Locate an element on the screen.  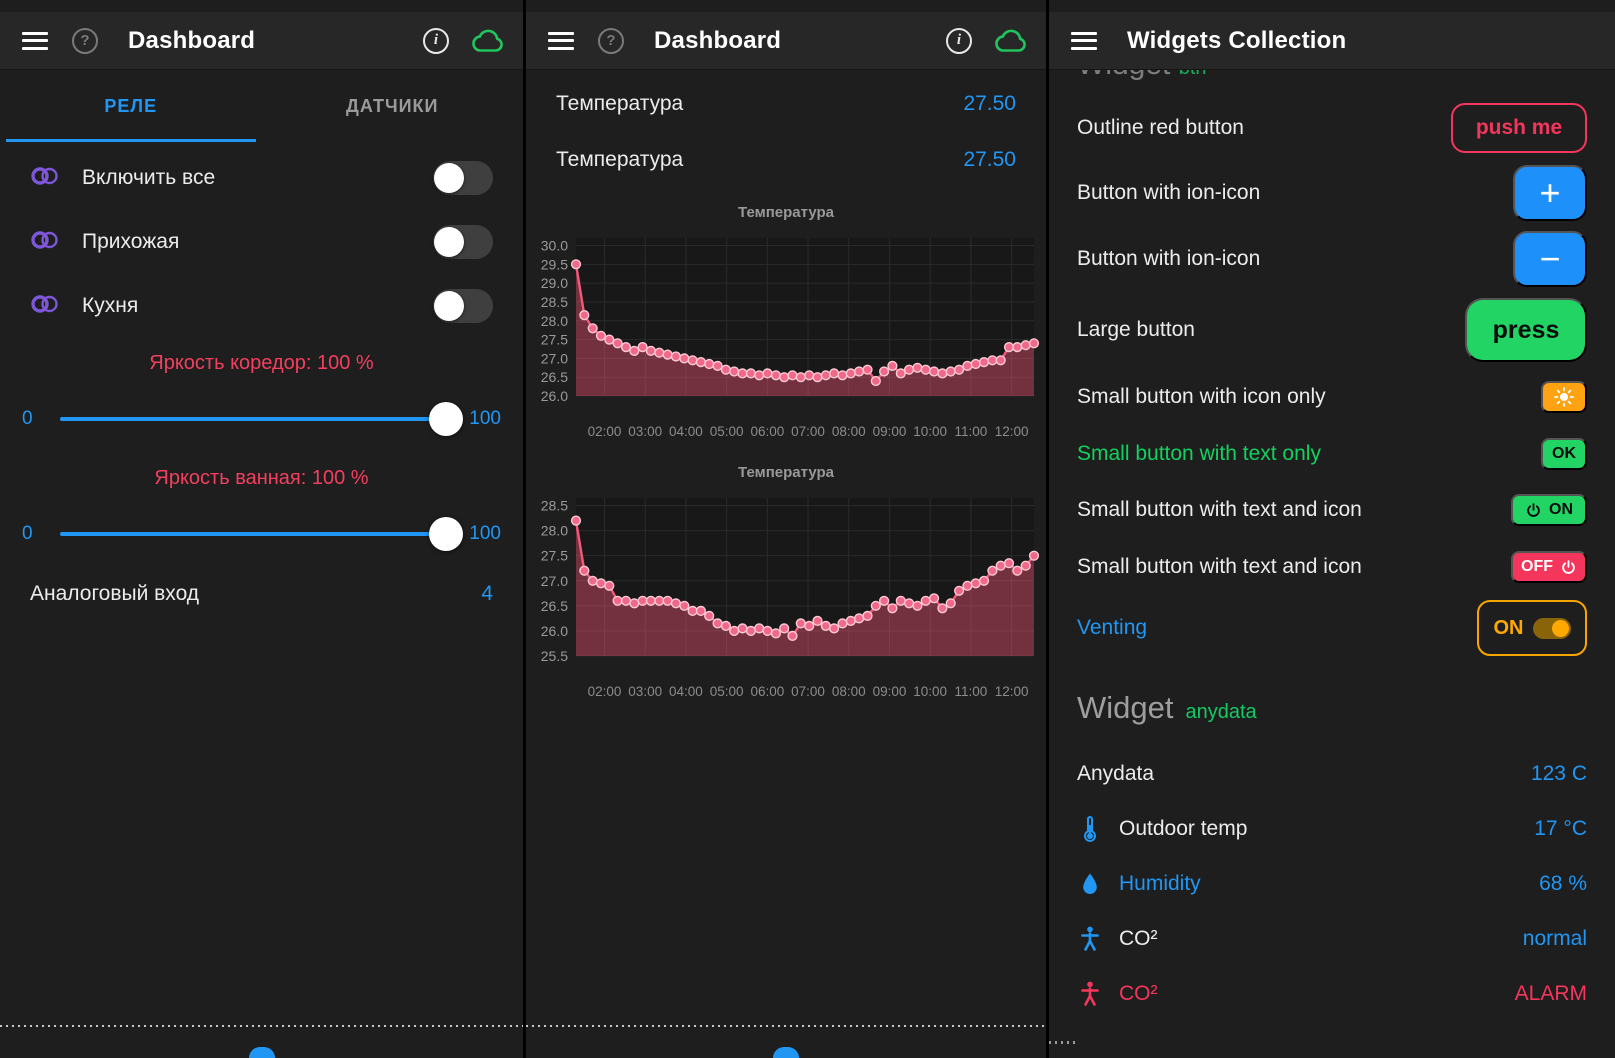
panel-divider is located at coordinates (524, 529).